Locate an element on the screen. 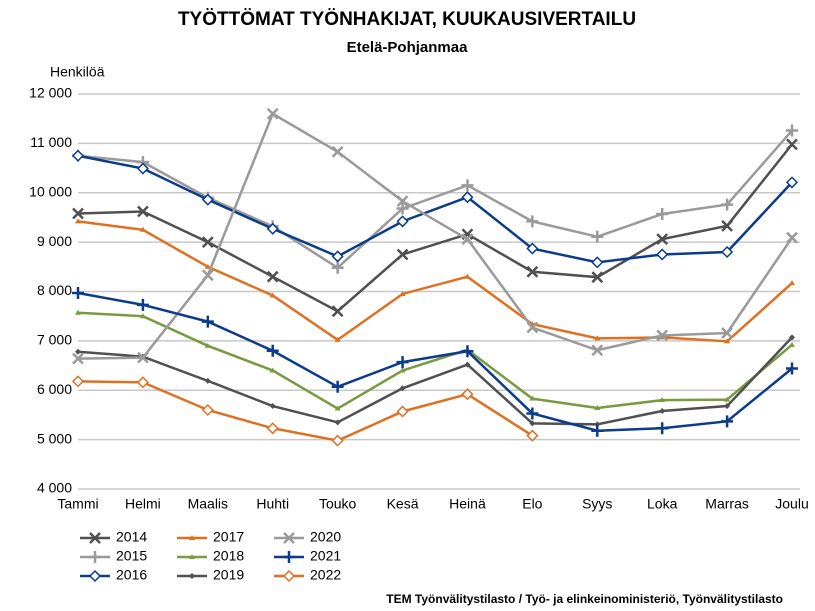  legend-label: 2014 is located at coordinates (131, 537).